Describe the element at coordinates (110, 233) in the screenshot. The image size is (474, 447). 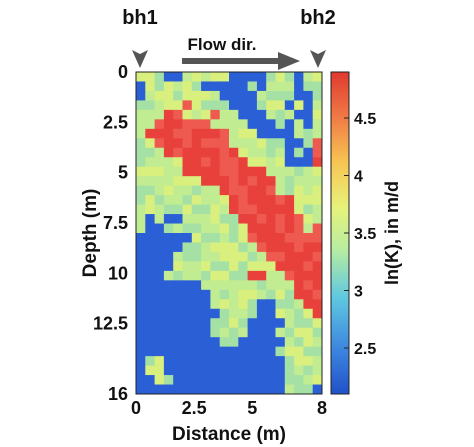
I see `y-axis-ticks: 0 2.5 5 7.5 10 12.5 16` at that location.